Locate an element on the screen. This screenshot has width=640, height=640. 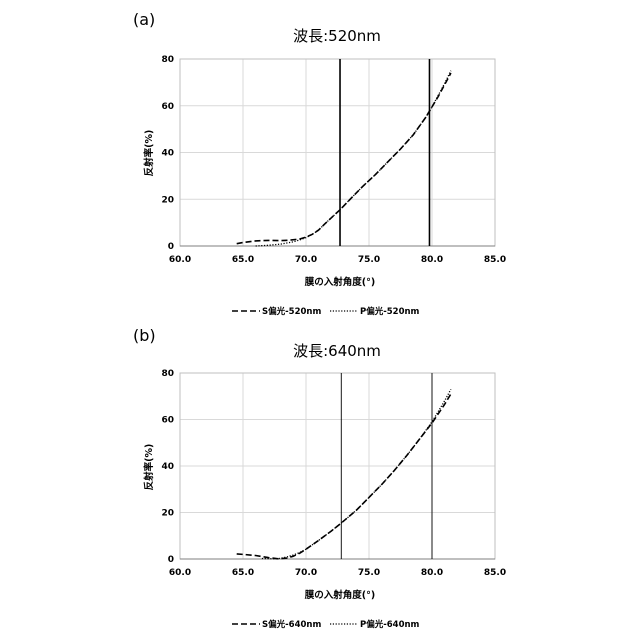
panel-label: (b) is located at coordinates (144, 335).